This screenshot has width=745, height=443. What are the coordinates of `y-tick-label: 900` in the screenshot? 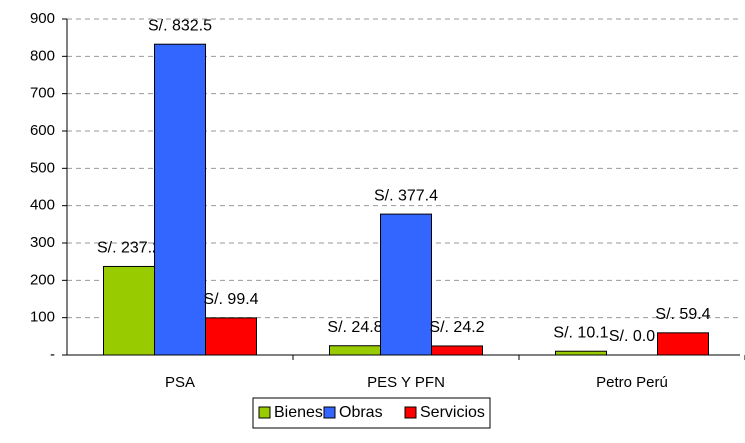 It's located at (42, 18).